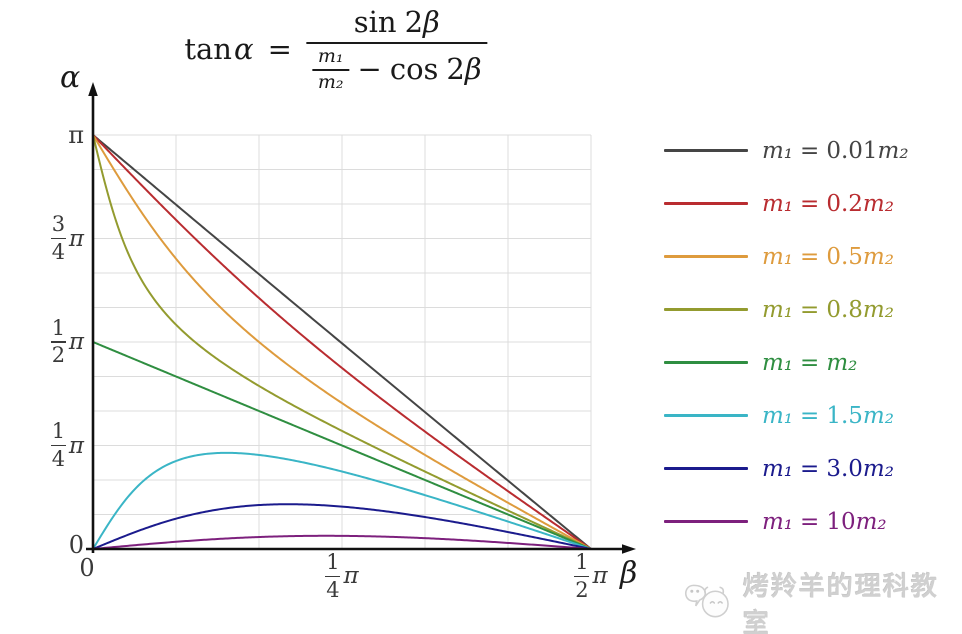 This screenshot has width=962, height=634. Describe the element at coordinates (810, 362) in the screenshot. I see `legend-label: m₁ = m₂` at that location.